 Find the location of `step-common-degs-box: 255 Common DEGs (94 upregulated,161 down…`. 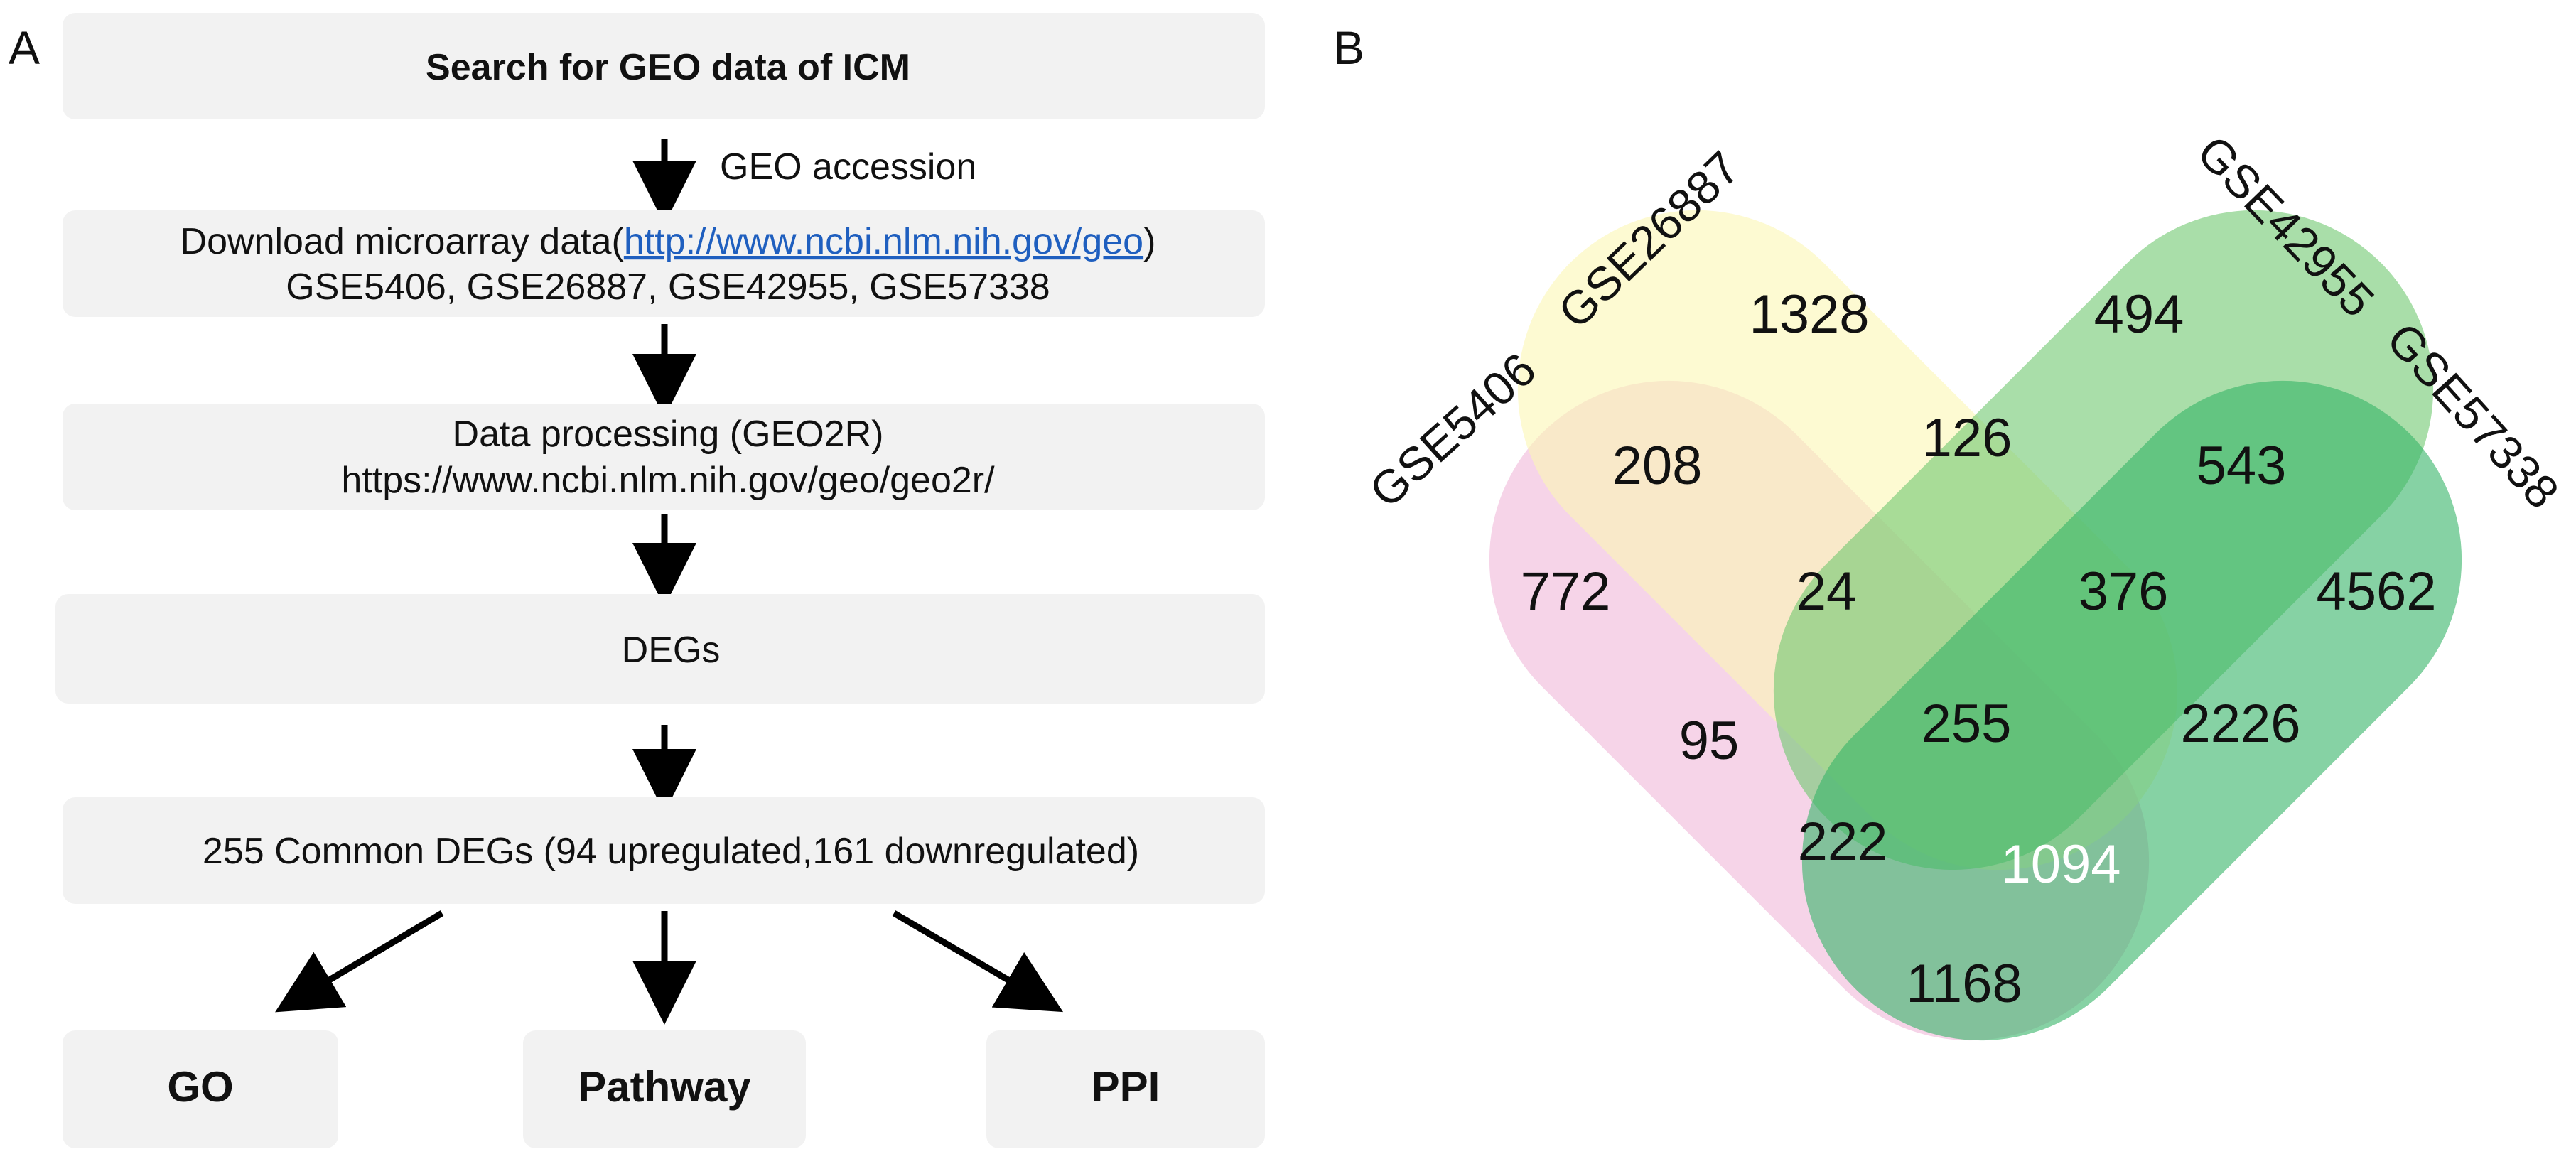

step-common-degs-box: 255 Common DEGs (94 upregulated,161 down… is located at coordinates (664, 851).